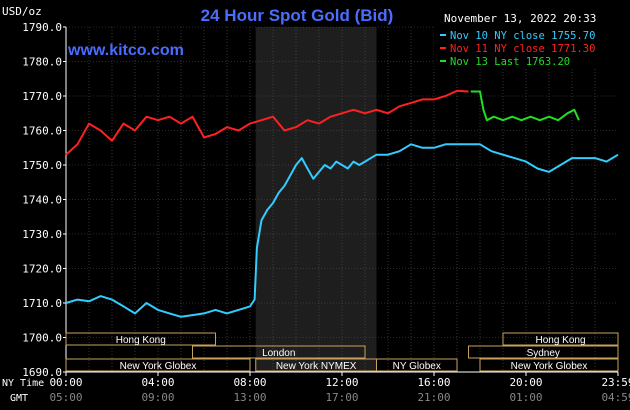 This screenshot has height=410, width=630. I want to click on y-tick-label: 1710.0, so click(42, 303).